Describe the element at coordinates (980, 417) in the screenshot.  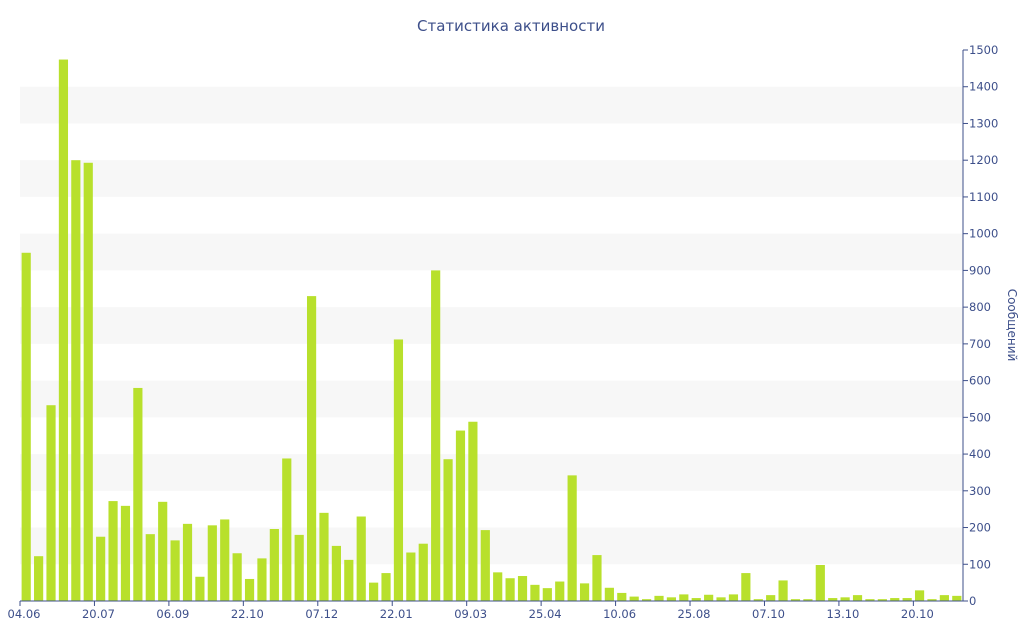
I see `y-tick-label: 500` at that location.